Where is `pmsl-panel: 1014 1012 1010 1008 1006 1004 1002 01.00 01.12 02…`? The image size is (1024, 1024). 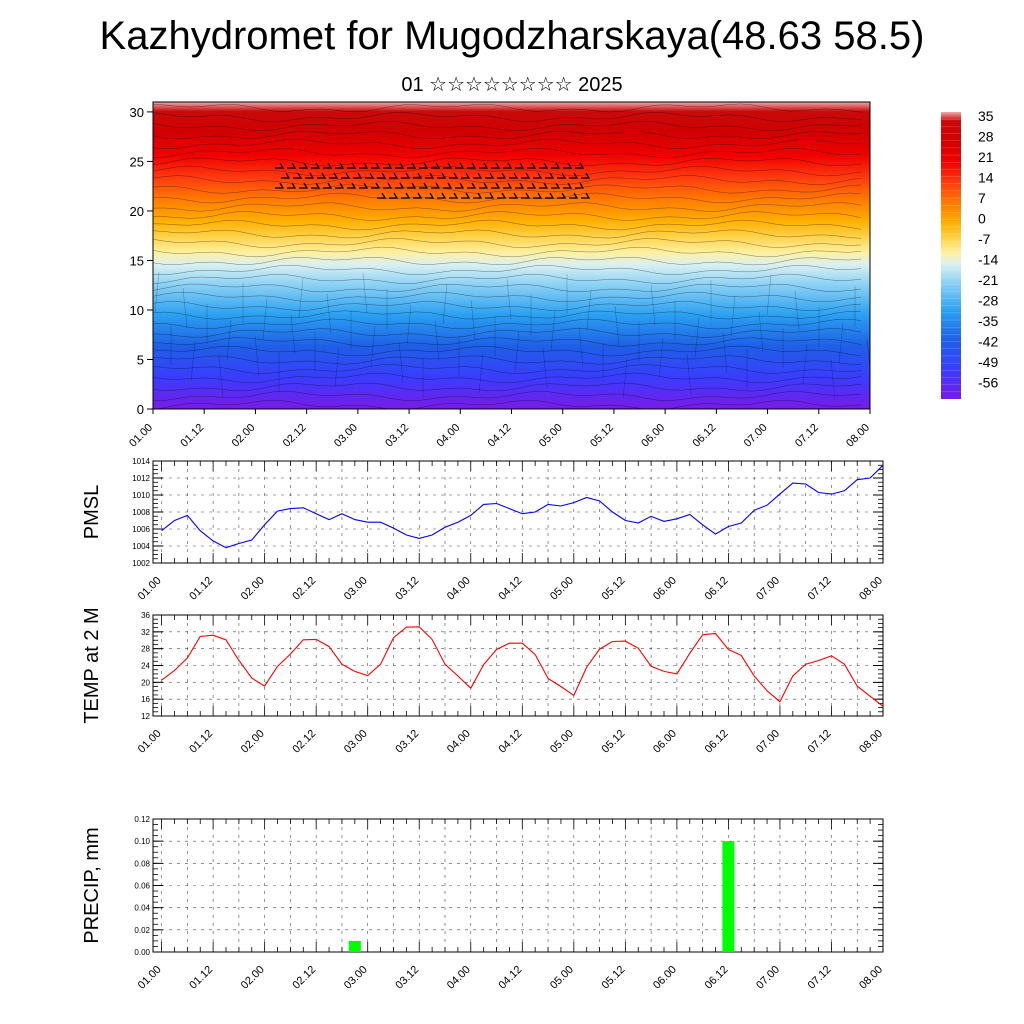 pmsl-panel: 1014 1012 1010 1008 1006 1004 1002 01.00 01.12 02… is located at coordinates (483, 530).